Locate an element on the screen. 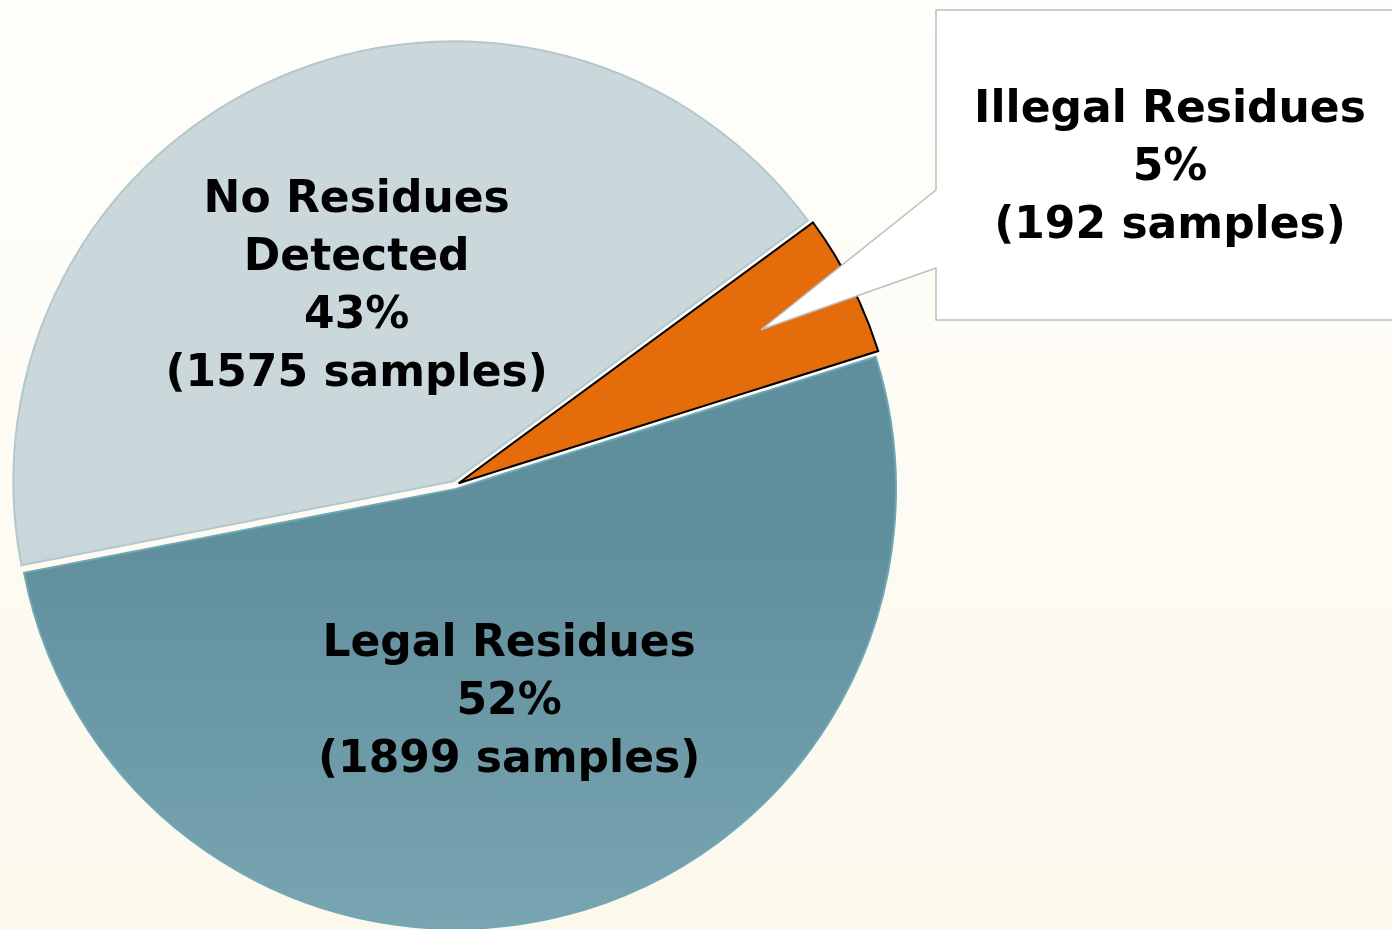  slice-label: No Residues Detected is located at coordinates (356, 225).